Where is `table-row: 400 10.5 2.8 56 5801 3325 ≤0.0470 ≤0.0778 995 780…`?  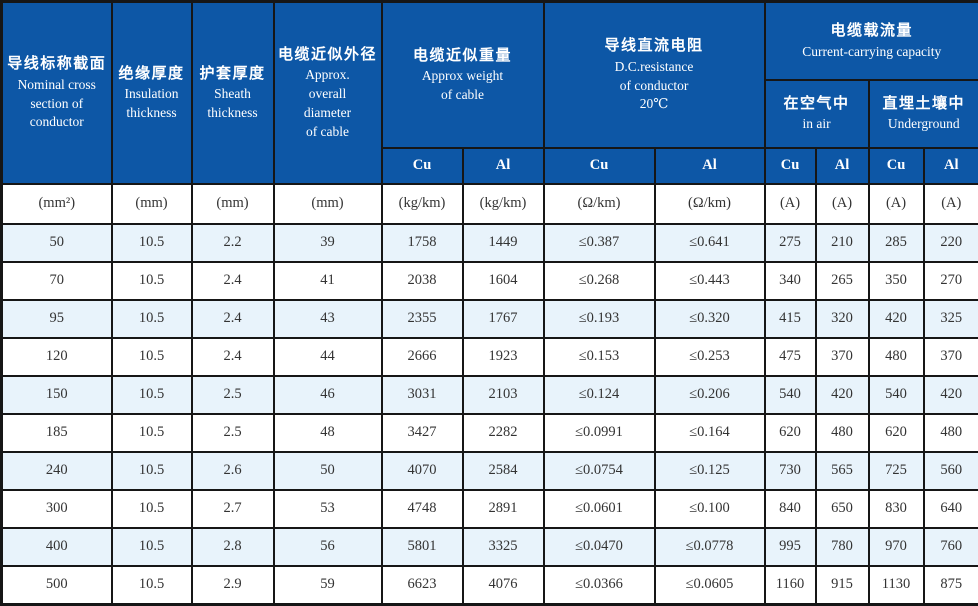
table-row: 400 10.5 2.8 56 5801 3325 ≤0.0470 ≤0.0778 995 780… is located at coordinates (489, 546).